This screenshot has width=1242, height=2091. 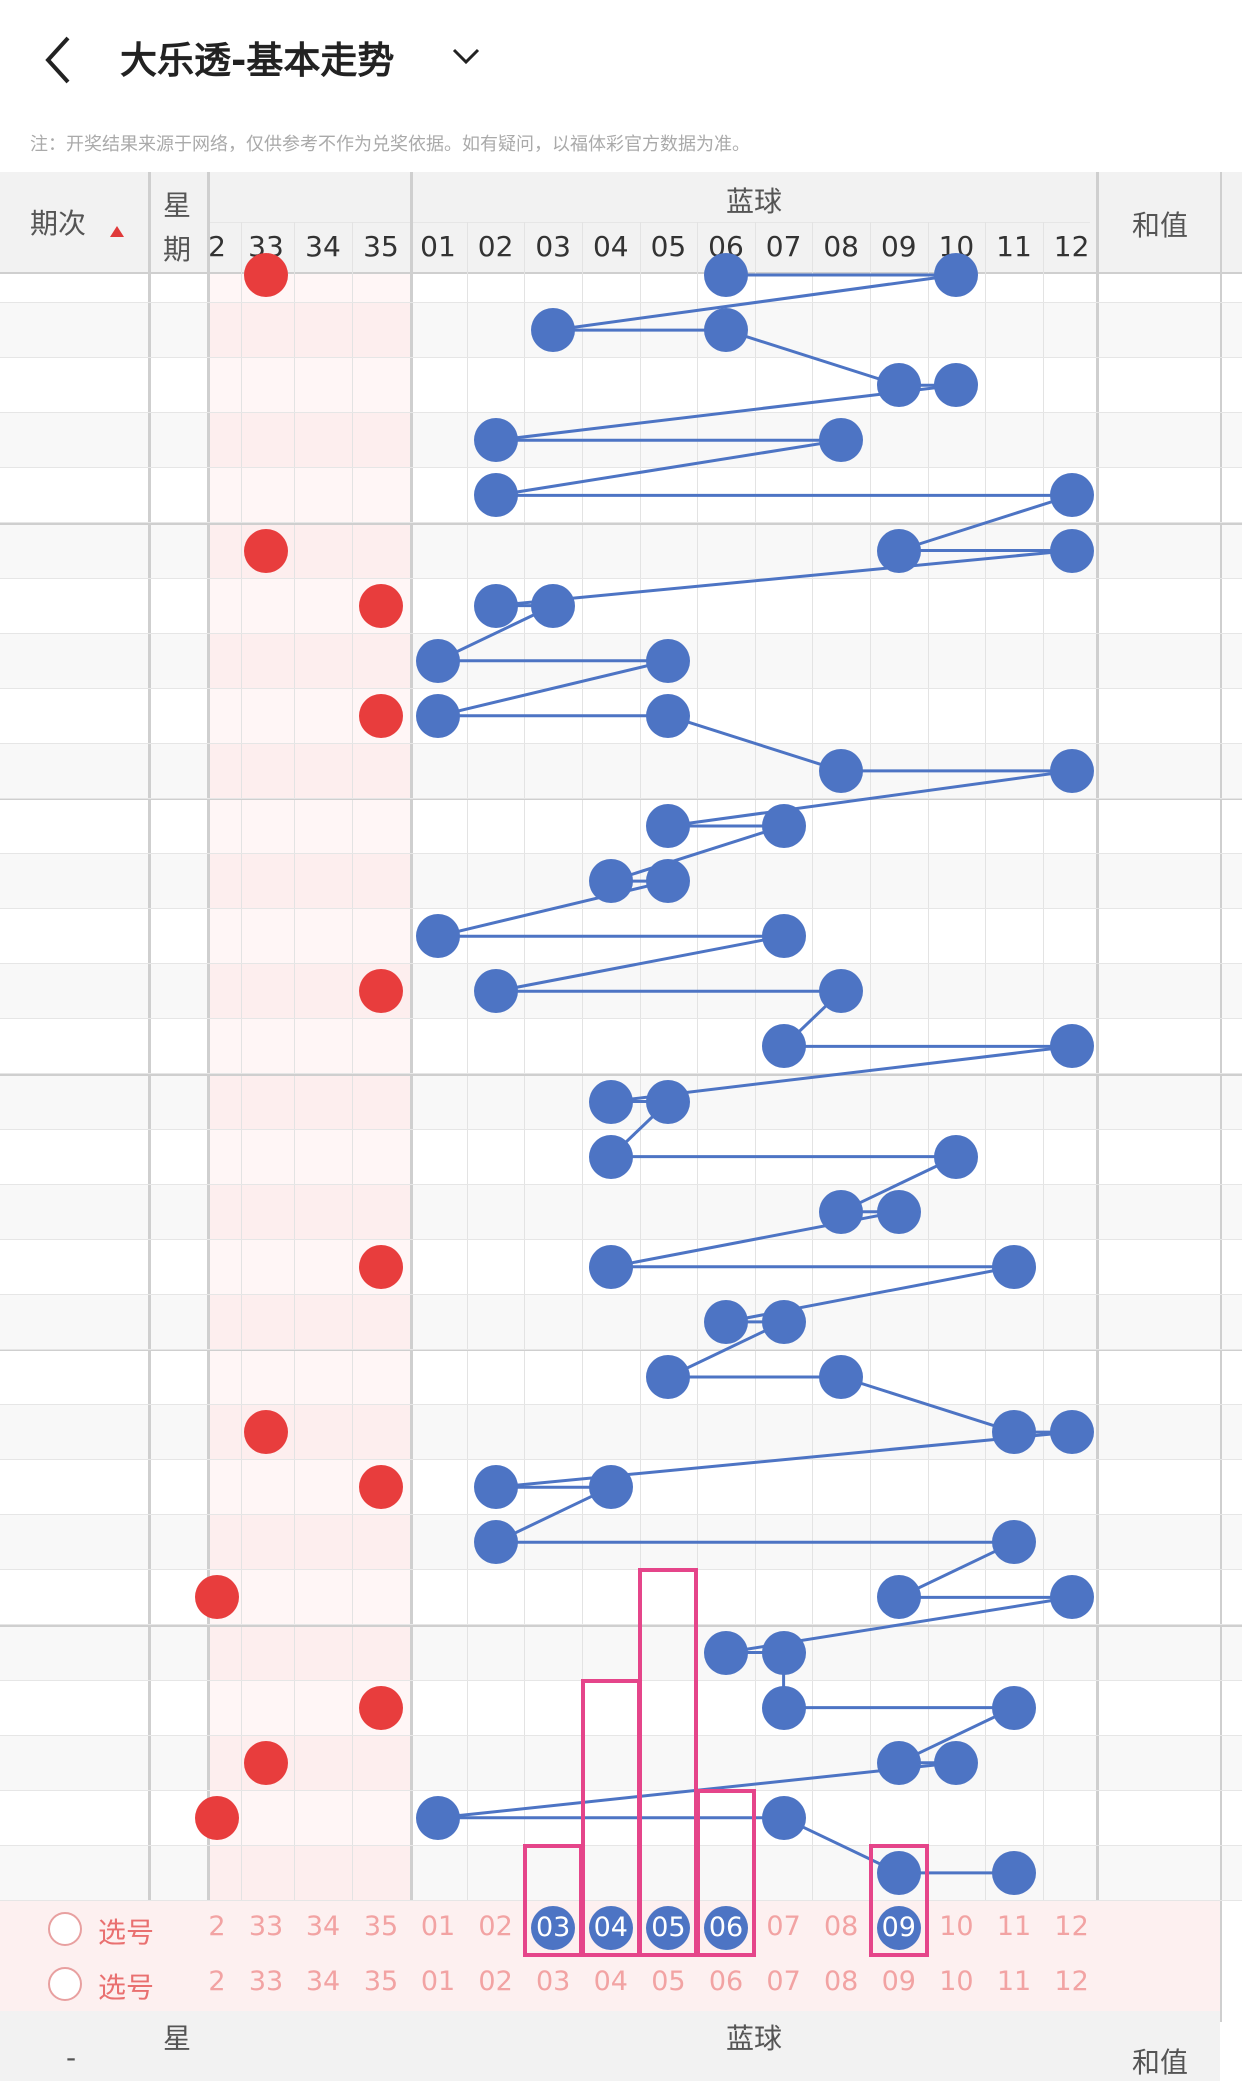 What do you see at coordinates (668, 1981) in the screenshot?
I see `select-blue-num: 05` at bounding box center [668, 1981].